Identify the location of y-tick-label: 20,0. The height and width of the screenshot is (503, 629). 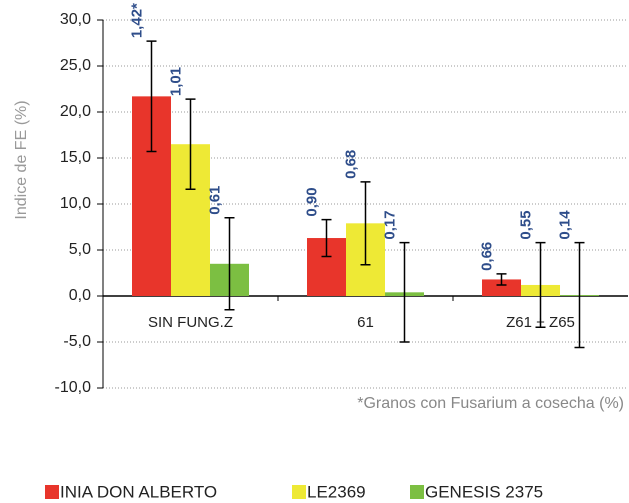
(75, 111).